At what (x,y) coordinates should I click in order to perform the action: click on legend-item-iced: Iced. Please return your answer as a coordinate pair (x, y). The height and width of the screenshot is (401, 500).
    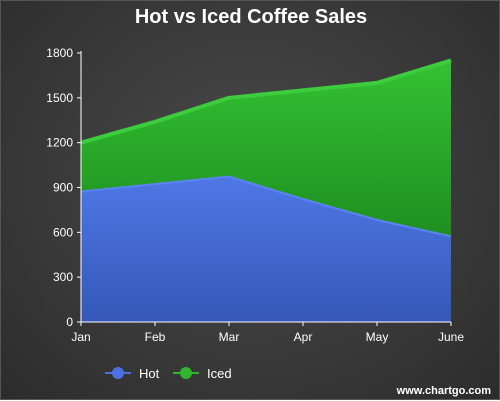
    Looking at the image, I should click on (202, 373).